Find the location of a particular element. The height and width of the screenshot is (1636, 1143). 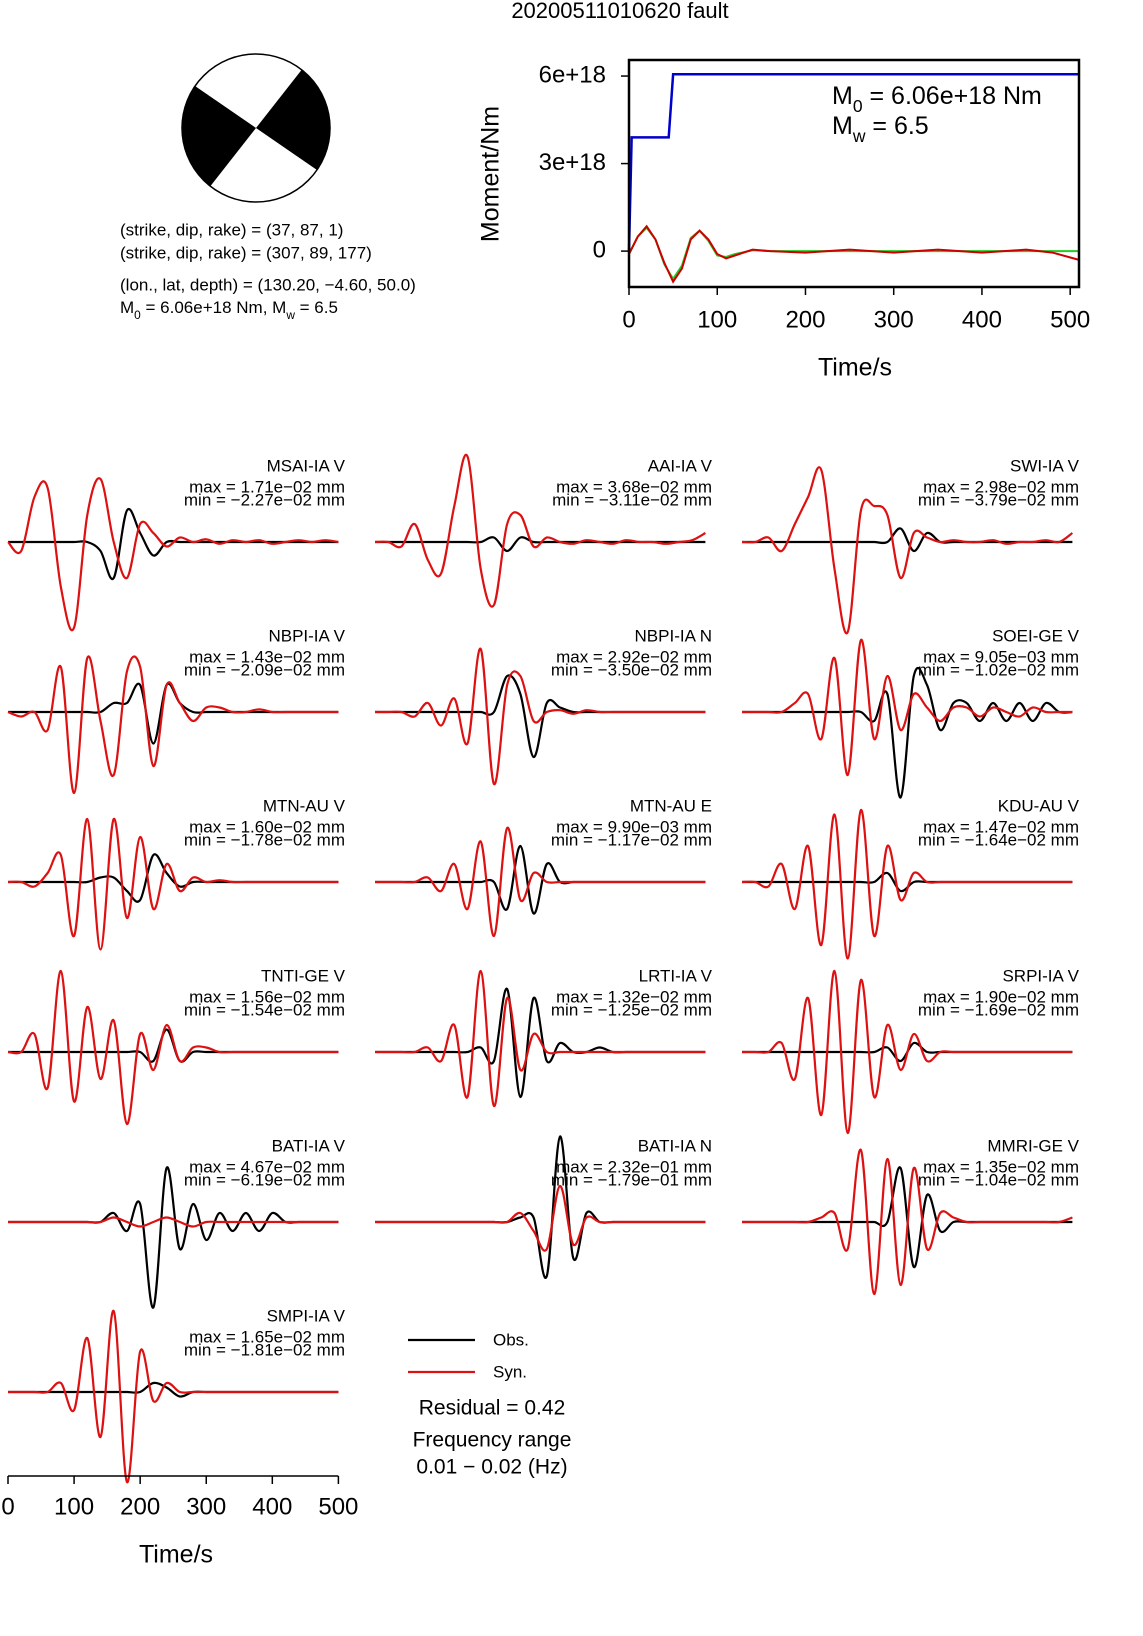

station-label: NBPI-IA V is located at coordinates (306, 635).